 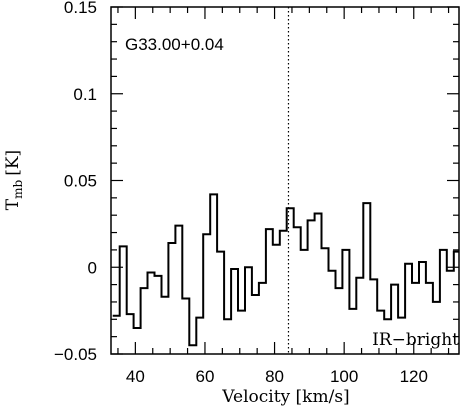 What do you see at coordinates (274, 376) in the screenshot?
I see `x-tick-label: 80` at bounding box center [274, 376].